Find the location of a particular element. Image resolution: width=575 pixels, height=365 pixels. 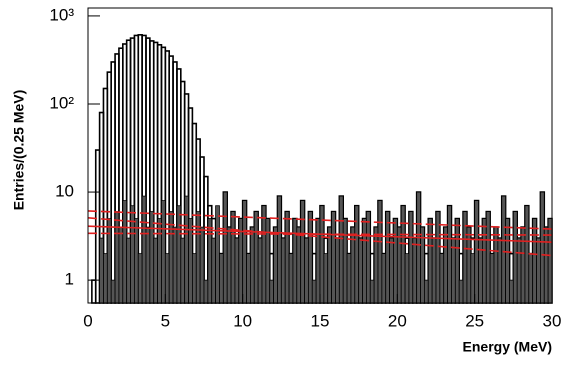

y-tick-label: 10³ is located at coordinates (61, 14).